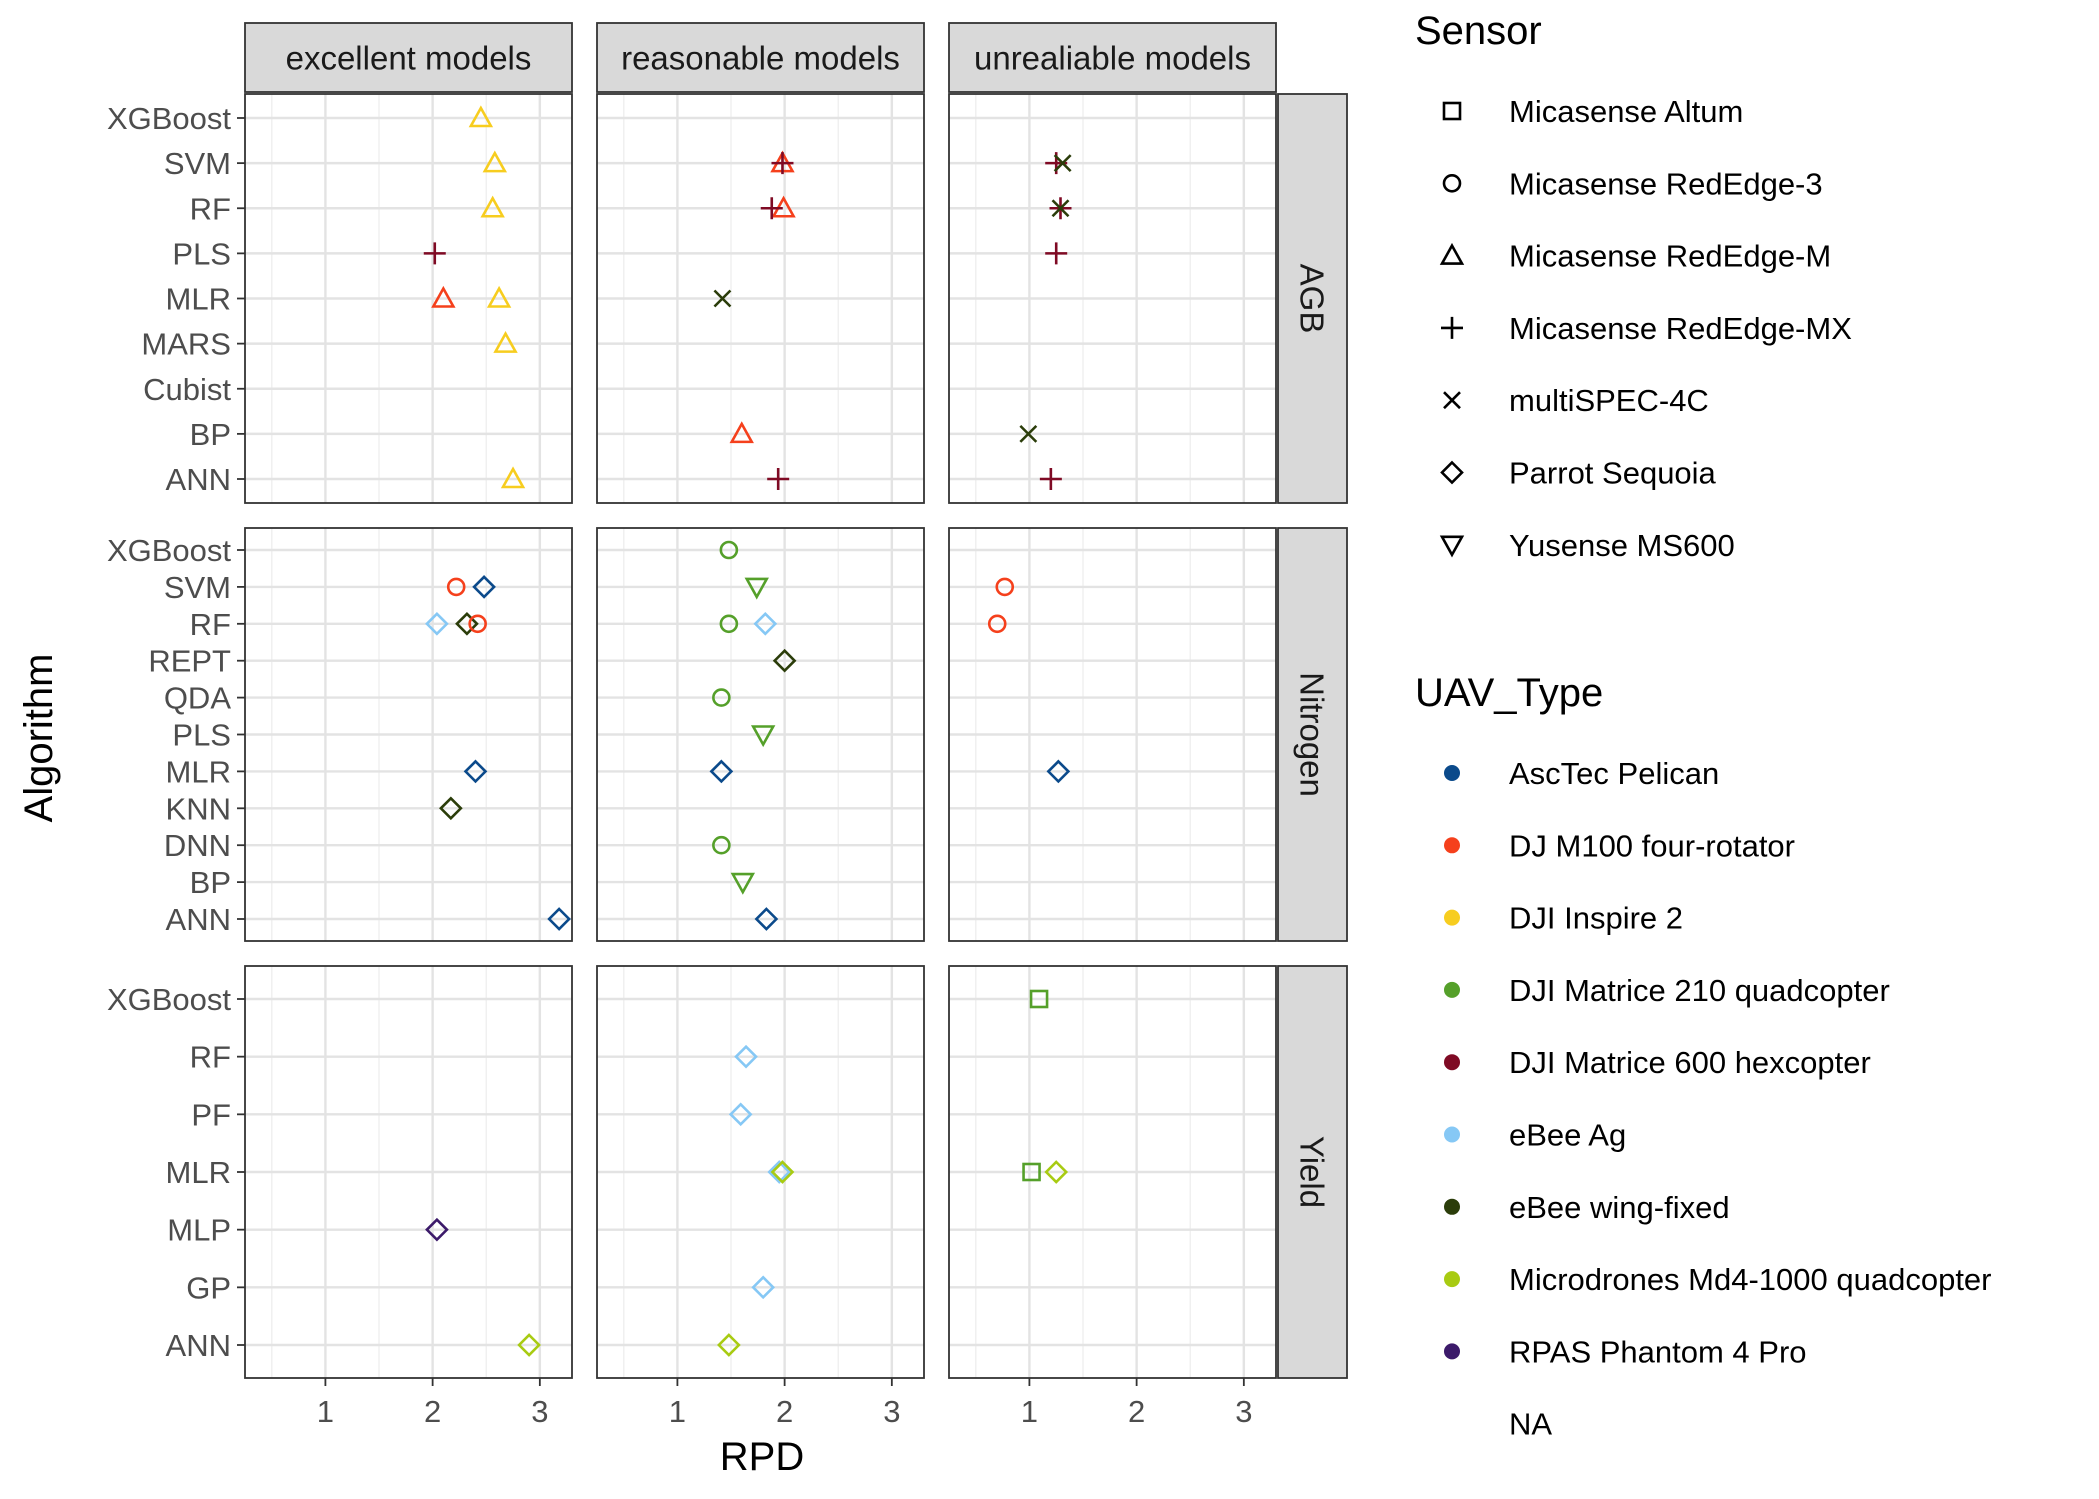 The image size is (2099, 1499). What do you see at coordinates (1509, 693) in the screenshot?
I see `legend-uav-title: UAV_Type` at bounding box center [1509, 693].